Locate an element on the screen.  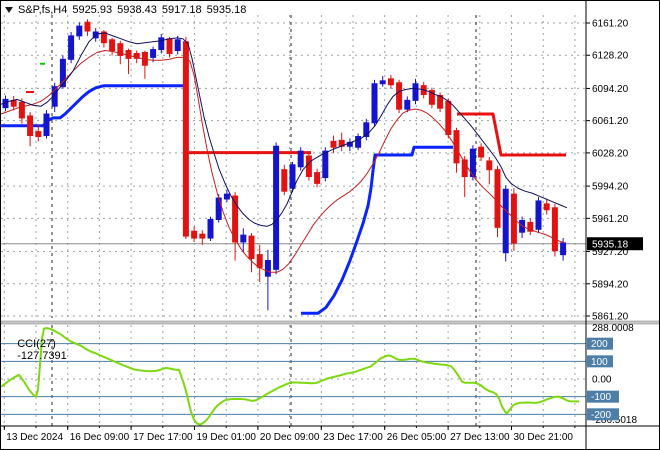
price-tick-label: 5961.20 is located at coordinates (610, 219).